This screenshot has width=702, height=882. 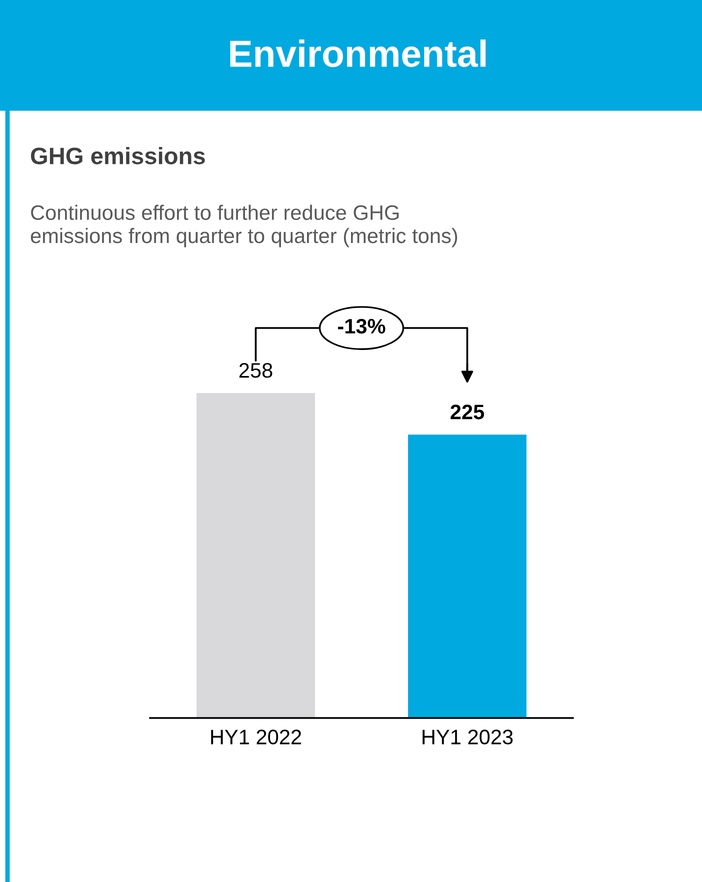 I want to click on text: -13%, so click(x=362, y=326).